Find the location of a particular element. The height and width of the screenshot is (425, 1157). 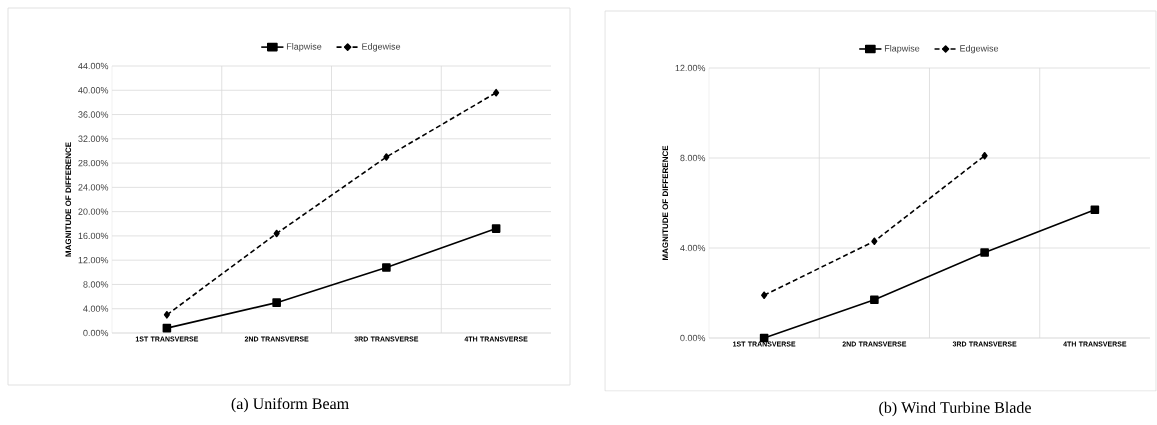

y-tick-label: 36.00% is located at coordinates (93, 114).